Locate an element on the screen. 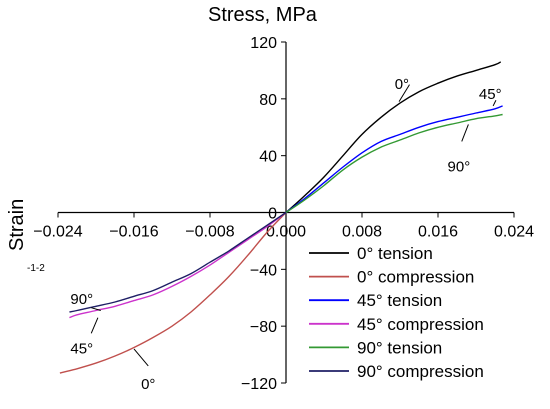 The image size is (550, 409). x-tick-label: 0.016 is located at coordinates (438, 232).